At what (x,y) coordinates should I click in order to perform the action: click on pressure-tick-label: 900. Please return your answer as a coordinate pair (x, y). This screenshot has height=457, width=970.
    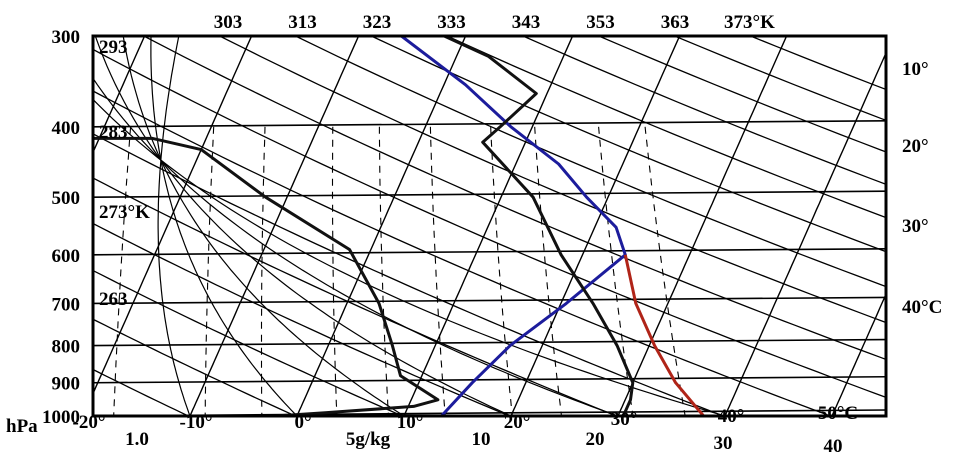
    Looking at the image, I should click on (66, 384).